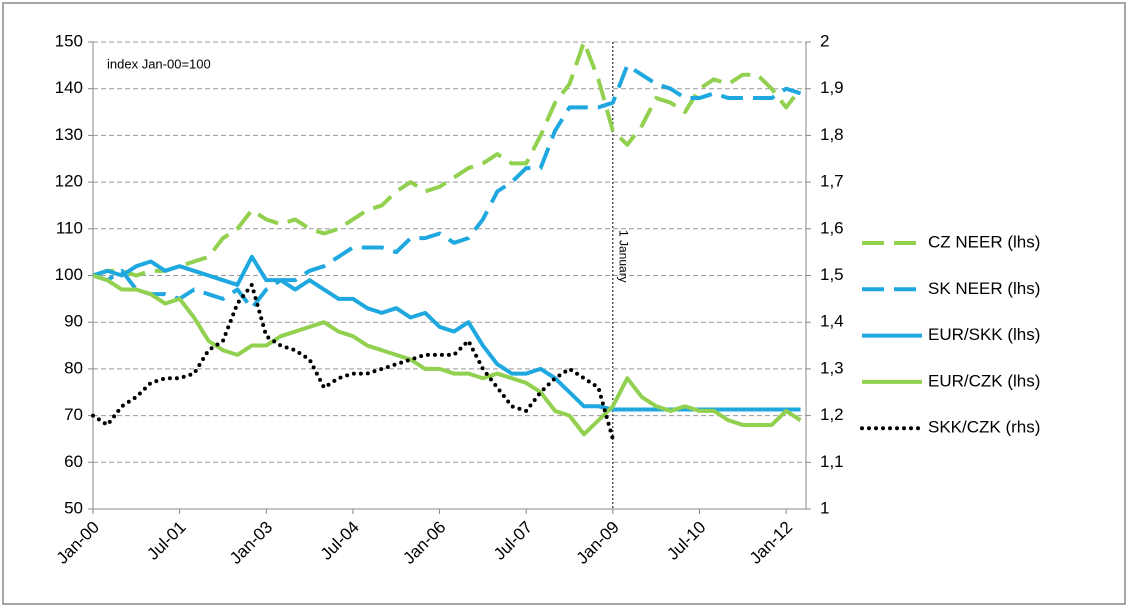 The width and height of the screenshot is (1129, 613). I want to click on y-tick-label: 80, so click(73, 367).